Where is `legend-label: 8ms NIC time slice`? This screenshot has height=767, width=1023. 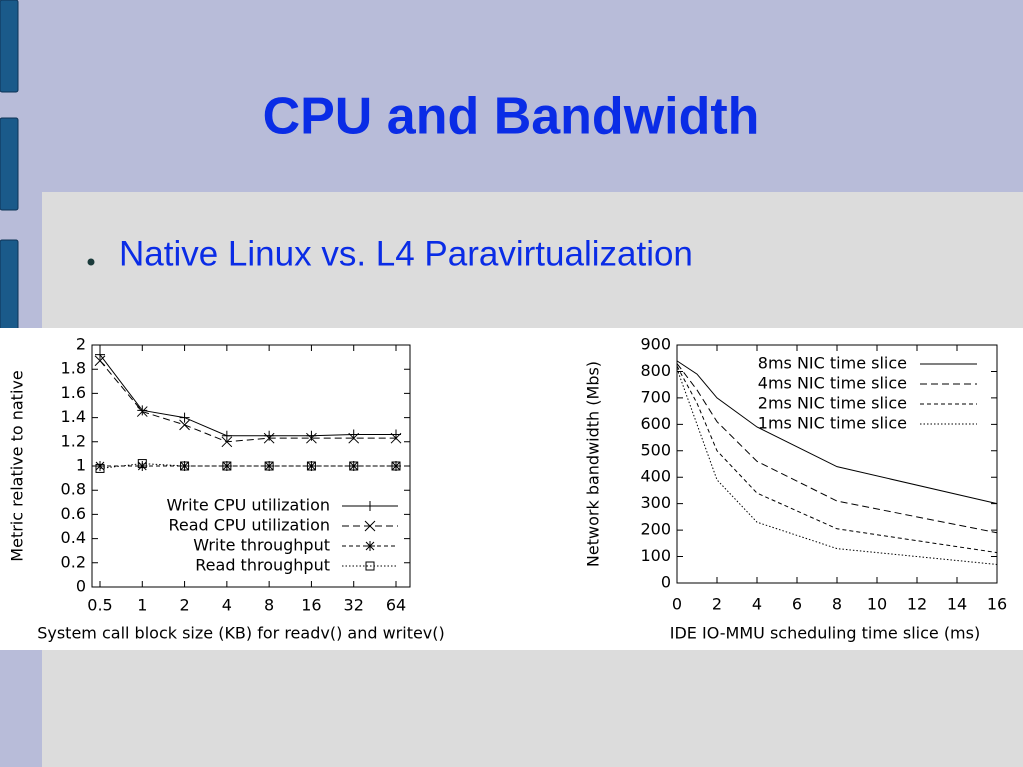 legend-label: 8ms NIC time slice is located at coordinates (832, 363).